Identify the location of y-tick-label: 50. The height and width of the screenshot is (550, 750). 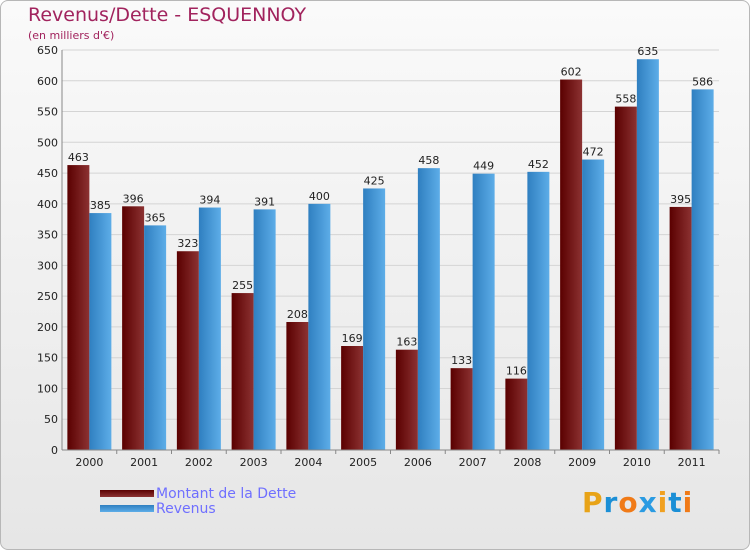
(51, 419).